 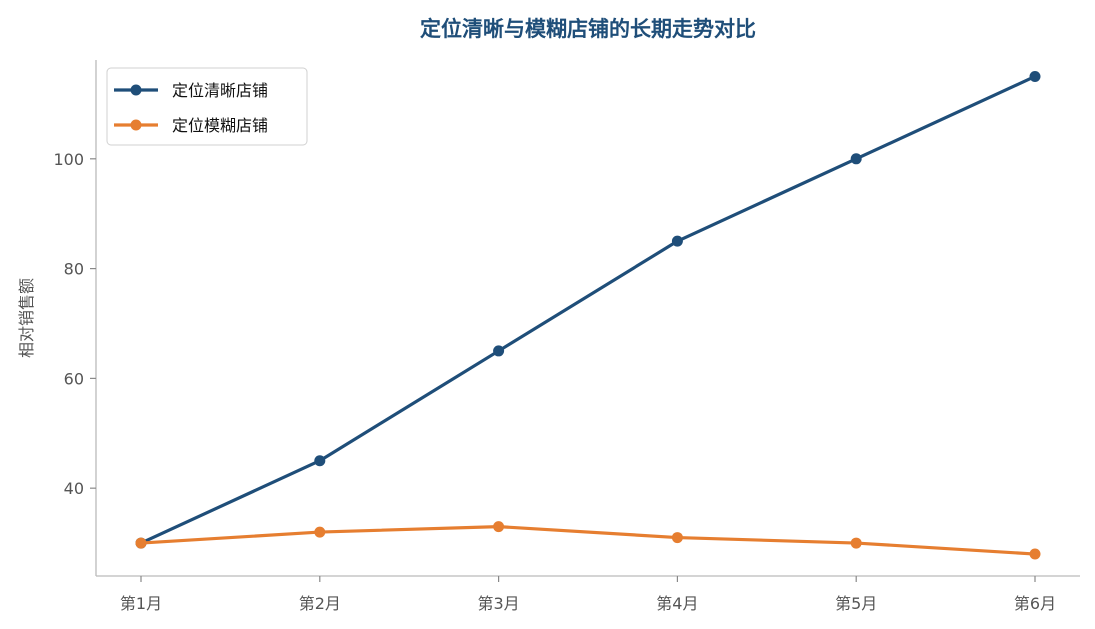 I want to click on y-tick-label: 60, so click(x=74, y=378).